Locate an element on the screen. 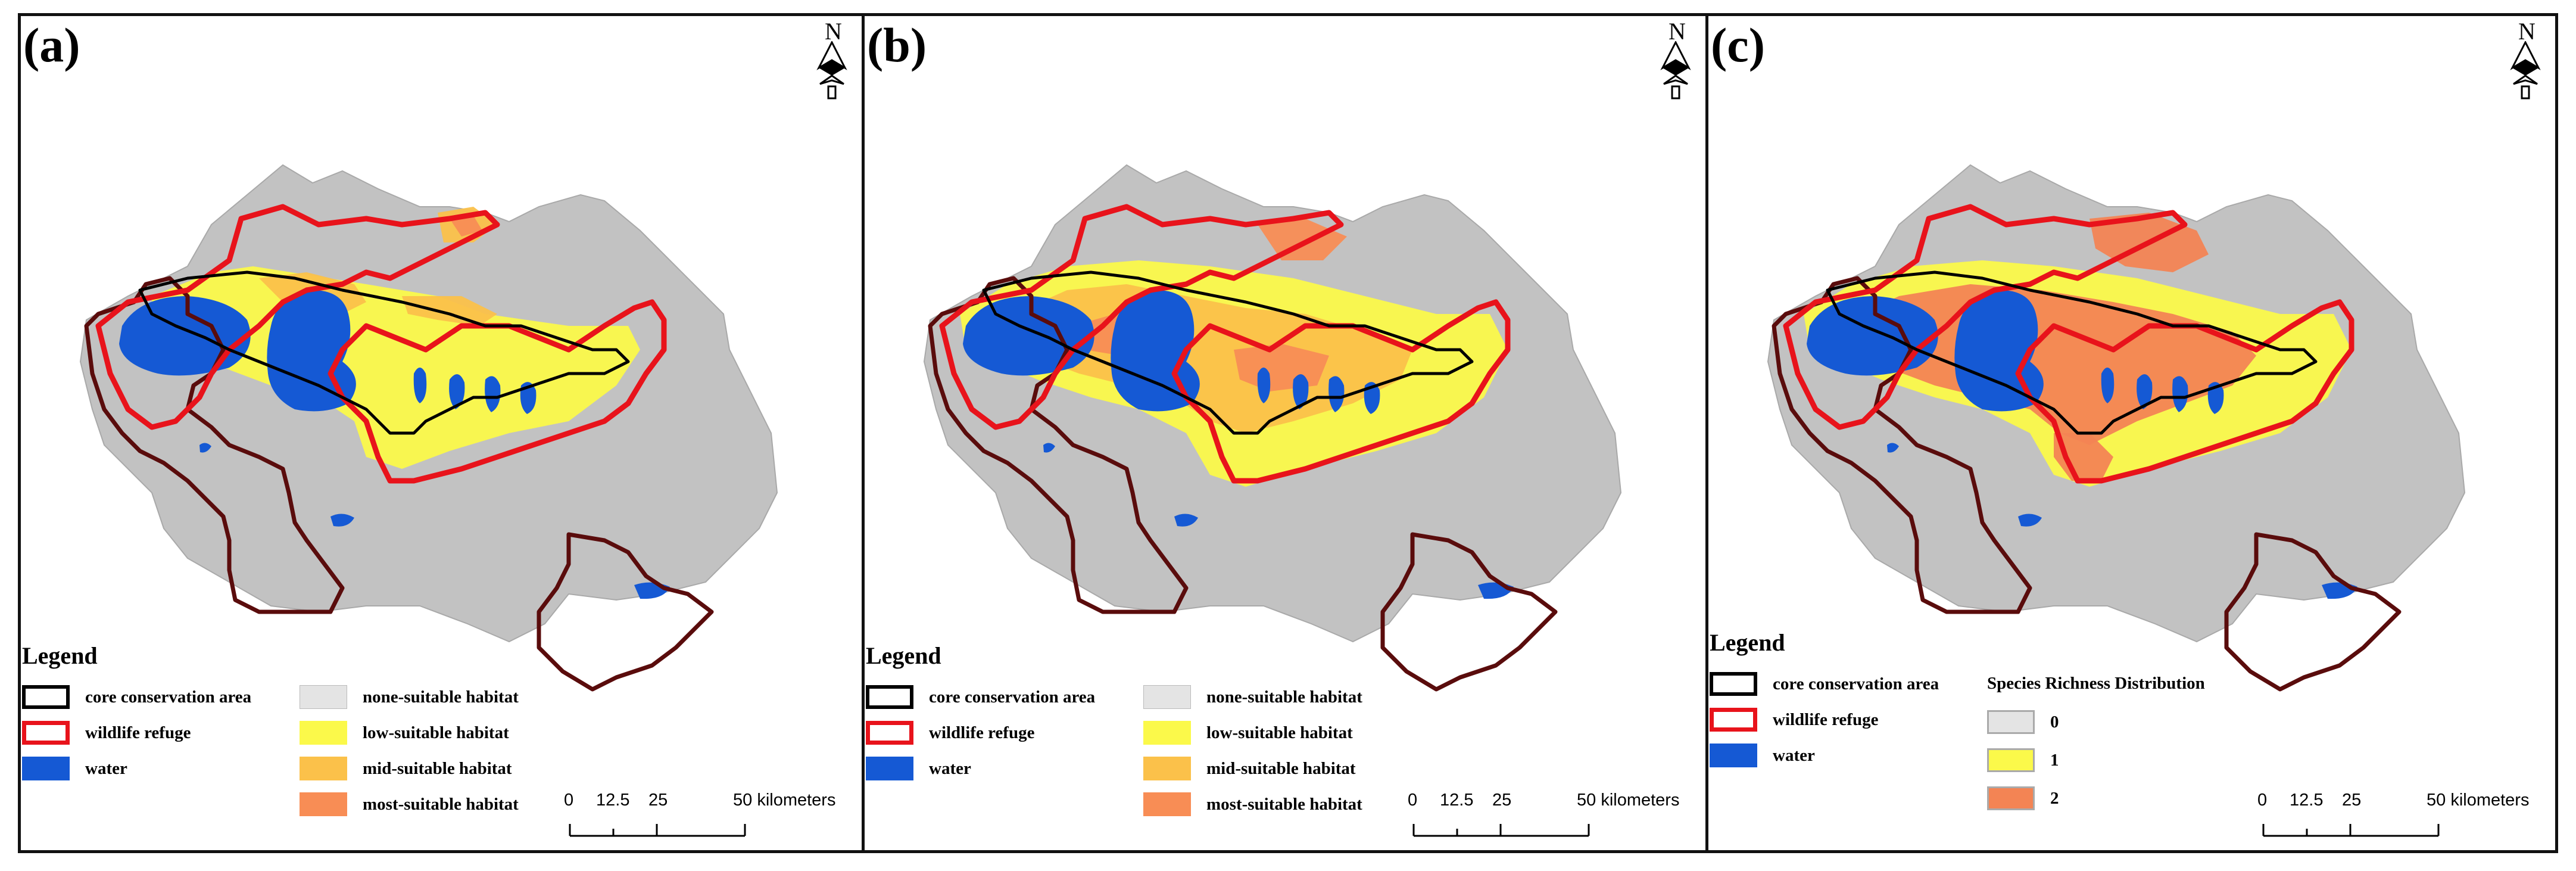 This screenshot has height=871, width=2576. richness-2-swatch is located at coordinates (2011, 798).